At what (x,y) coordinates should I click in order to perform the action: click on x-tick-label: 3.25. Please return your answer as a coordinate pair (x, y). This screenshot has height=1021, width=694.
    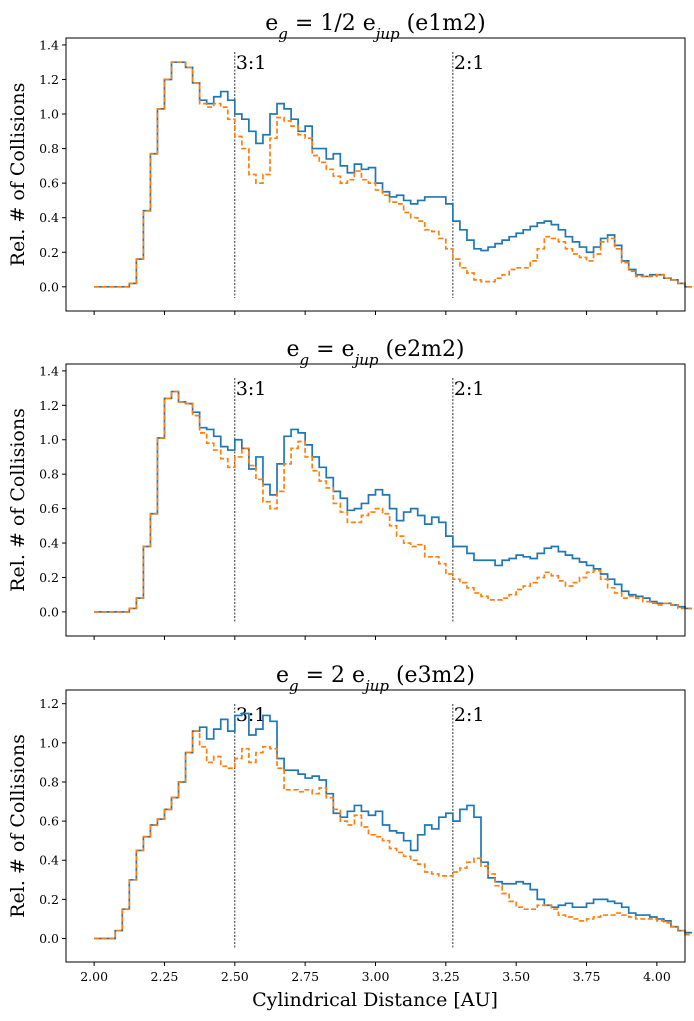
    Looking at the image, I should click on (446, 976).